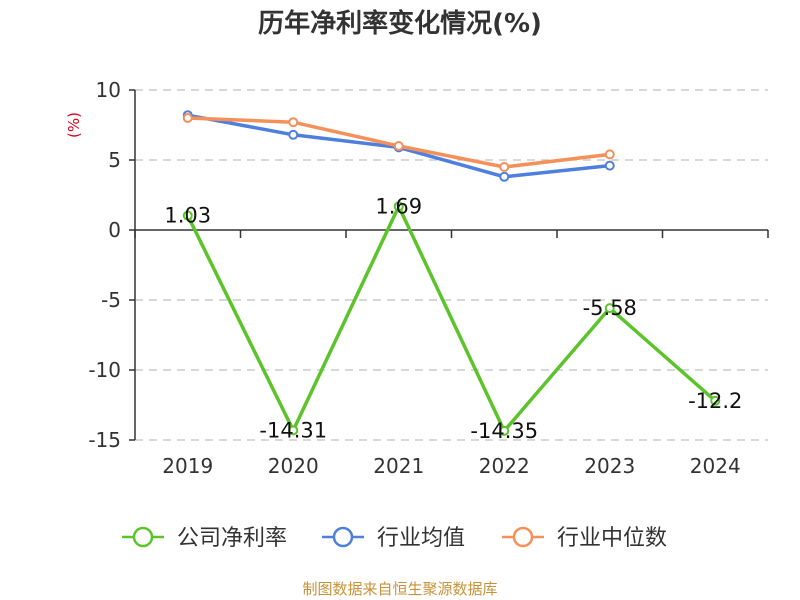  Describe the element at coordinates (187, 466) in the screenshot. I see `x-tick-label: 2019` at that location.